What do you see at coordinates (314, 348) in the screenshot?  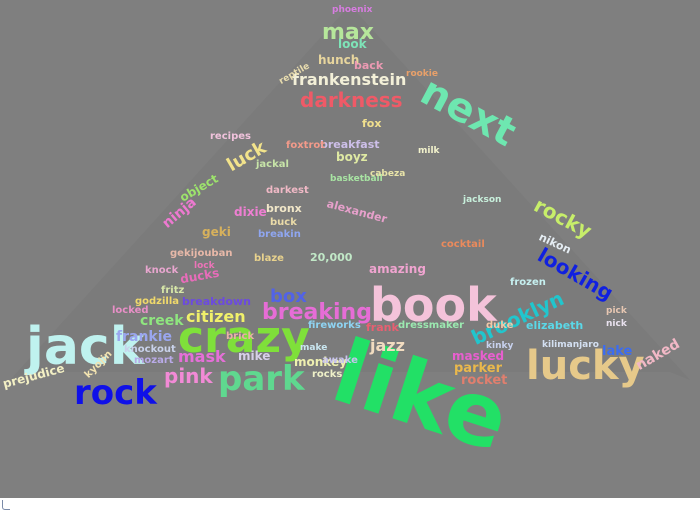 I see `word-make: make` at bounding box center [314, 348].